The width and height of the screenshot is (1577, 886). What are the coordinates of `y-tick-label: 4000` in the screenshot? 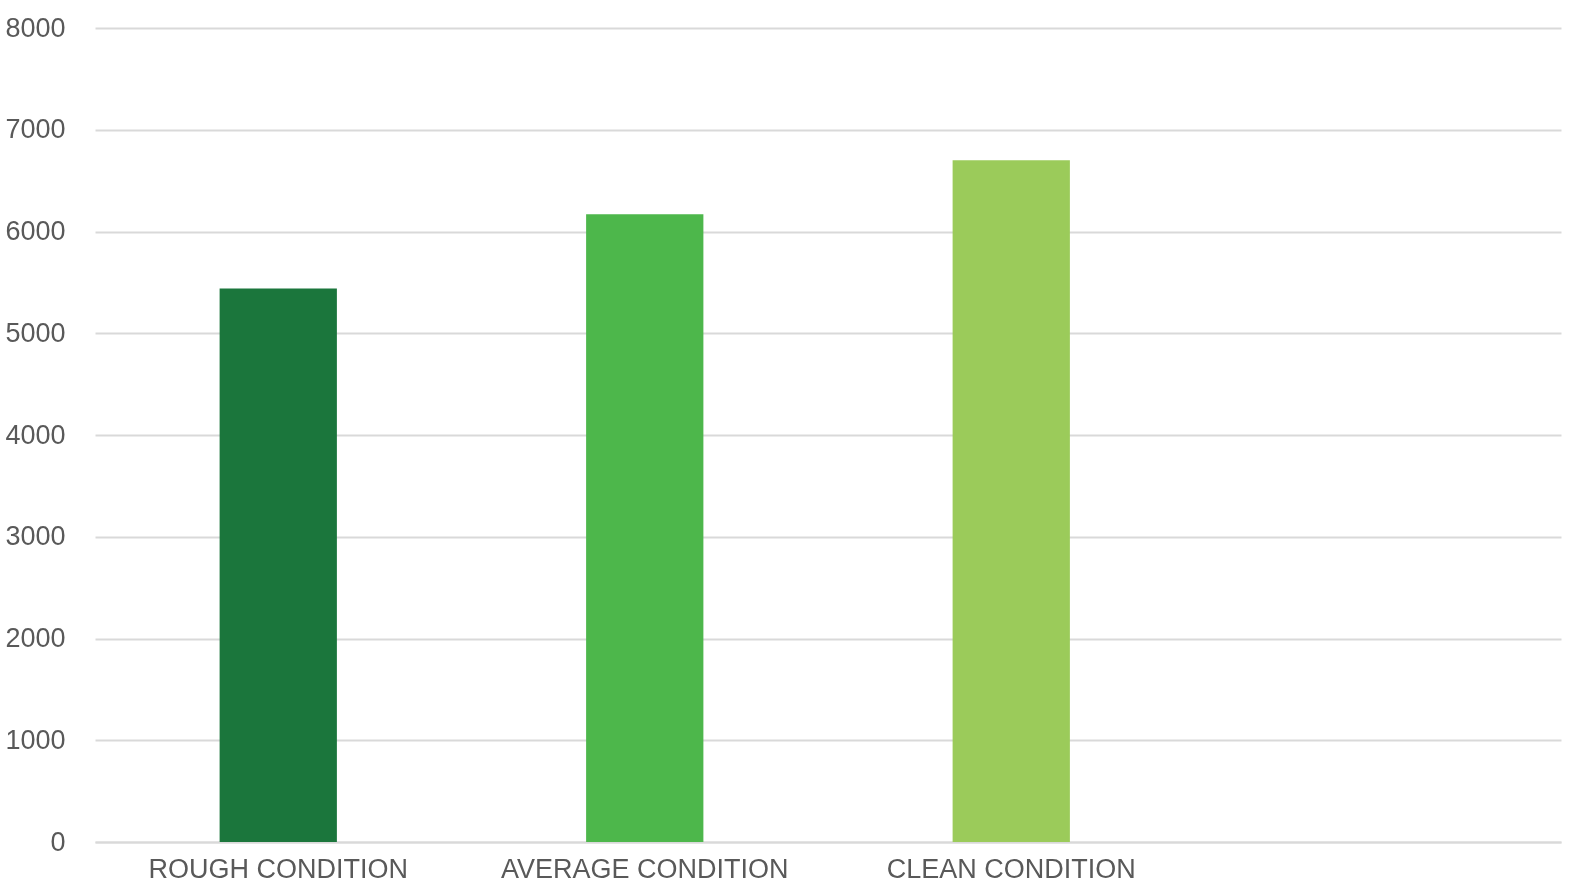 It's located at (35, 434).